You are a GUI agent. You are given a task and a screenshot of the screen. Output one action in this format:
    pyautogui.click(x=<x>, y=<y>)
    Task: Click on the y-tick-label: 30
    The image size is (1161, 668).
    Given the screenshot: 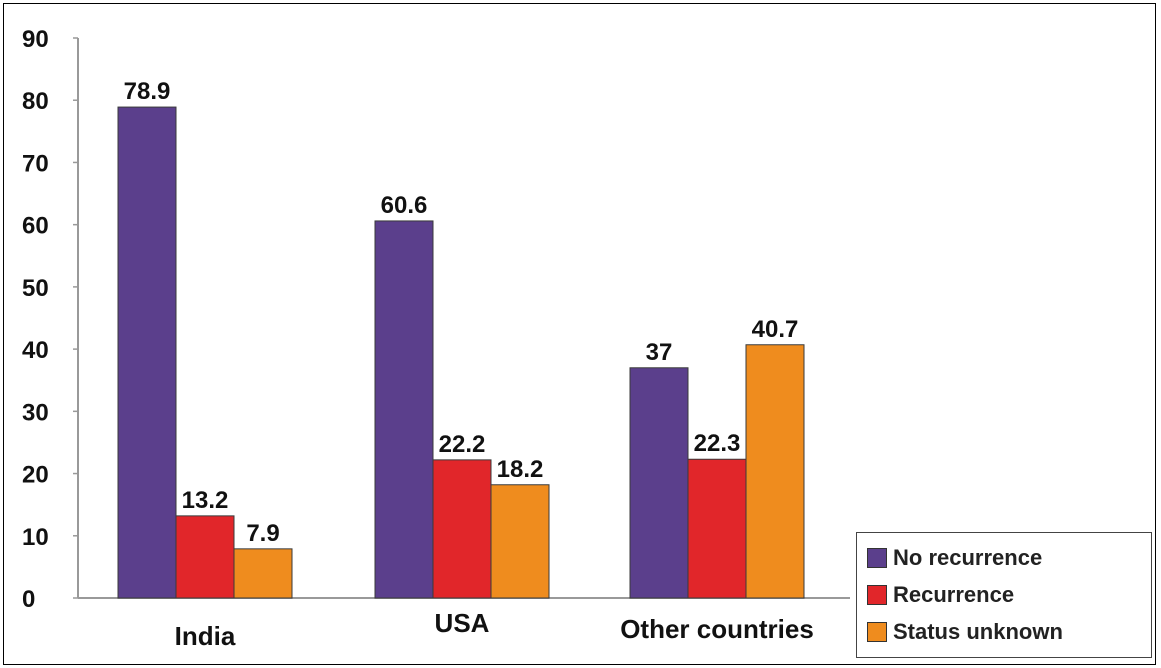 What is the action you would take?
    pyautogui.click(x=35, y=412)
    